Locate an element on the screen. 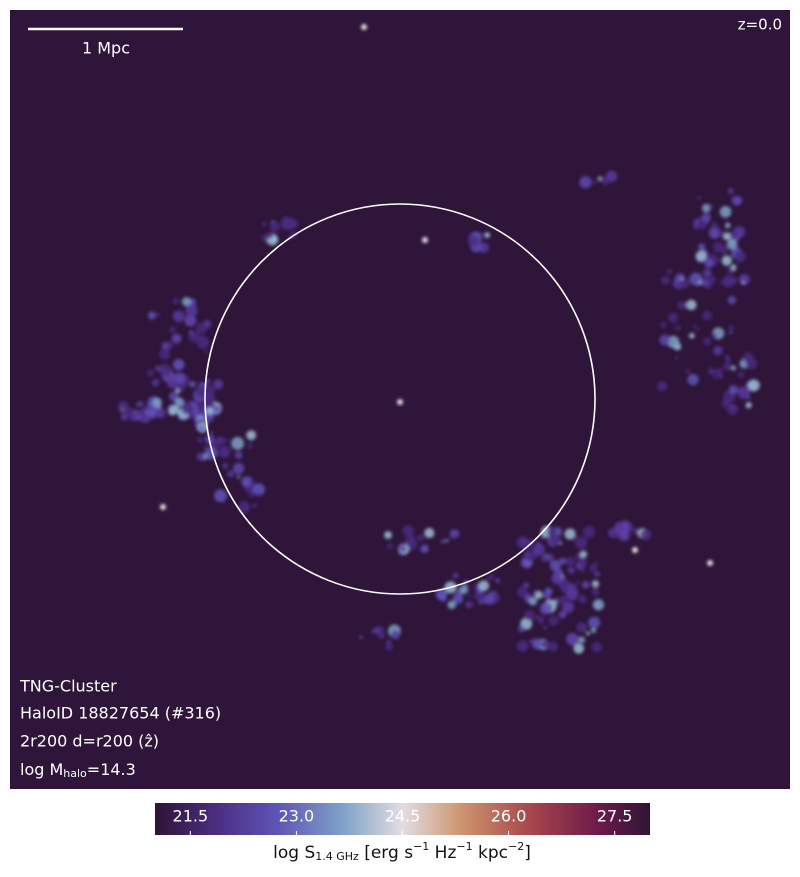 The height and width of the screenshot is (877, 800). colorbar-tick-label: 26.0 is located at coordinates (509, 816).